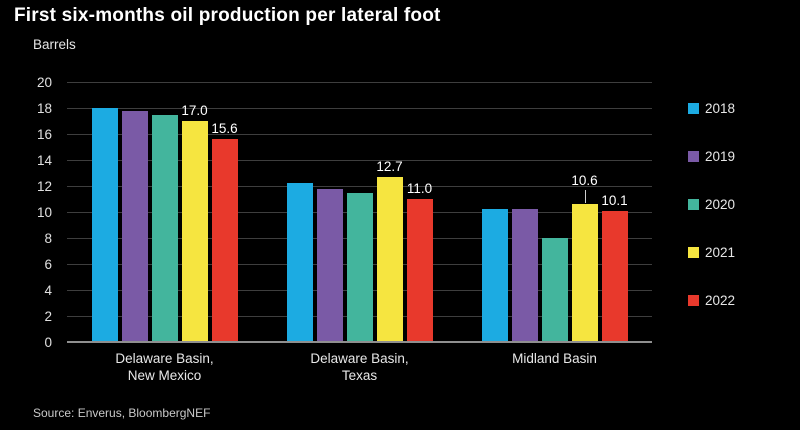 Image resolution: width=800 pixels, height=430 pixels. What do you see at coordinates (54, 44) in the screenshot?
I see `y-axis-unit-label: Barrels` at bounding box center [54, 44].